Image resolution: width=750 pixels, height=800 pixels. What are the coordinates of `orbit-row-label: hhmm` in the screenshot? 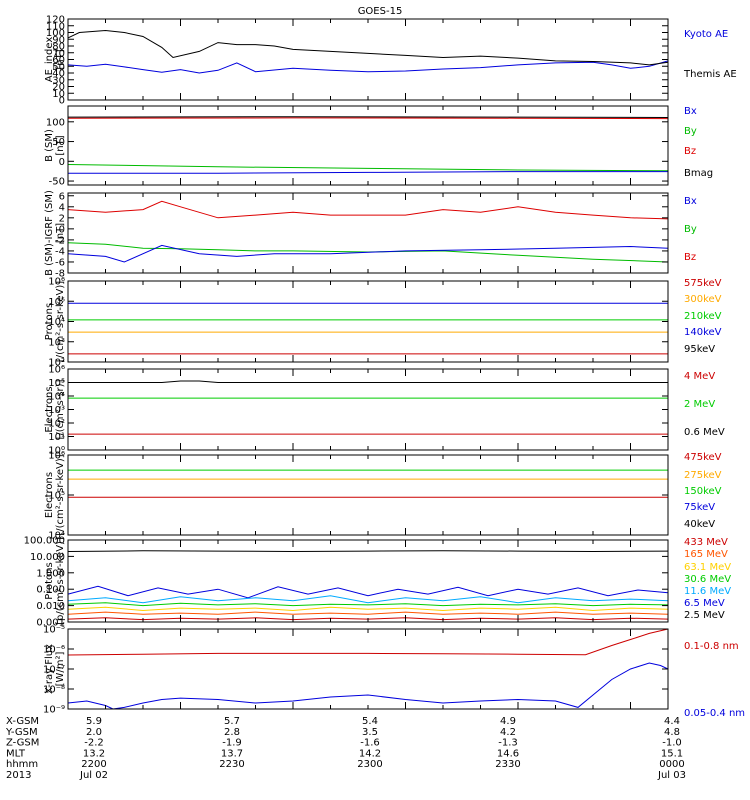 It's located at (22, 764).